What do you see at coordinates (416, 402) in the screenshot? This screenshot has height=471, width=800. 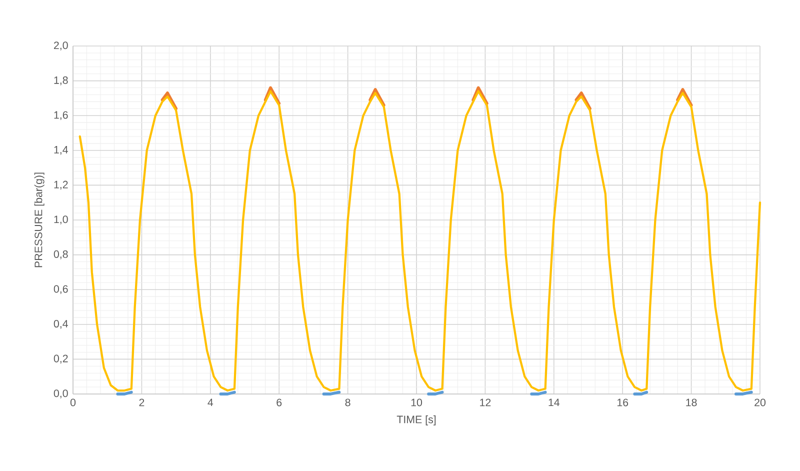 I see `x-tick-label: 10` at bounding box center [416, 402].